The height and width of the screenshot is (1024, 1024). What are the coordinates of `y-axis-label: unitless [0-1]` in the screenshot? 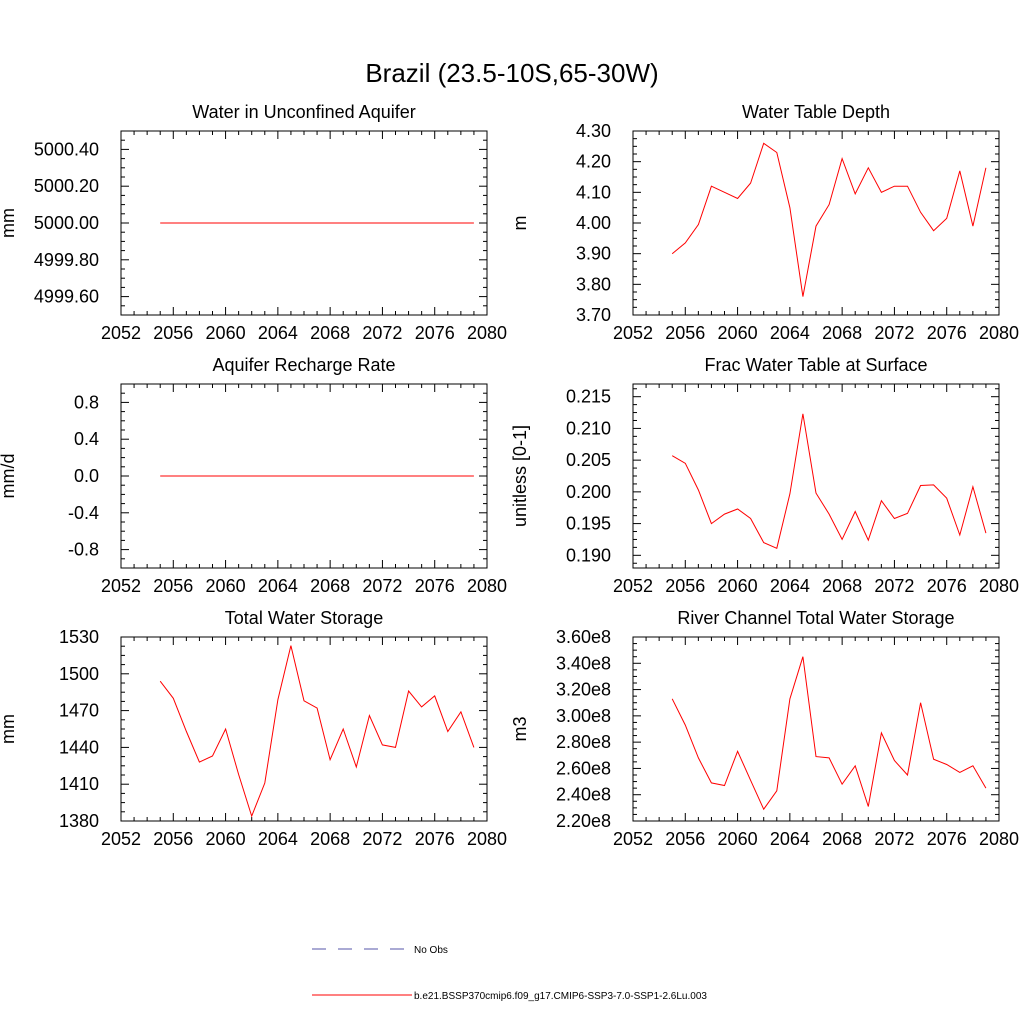 It's located at (520, 476).